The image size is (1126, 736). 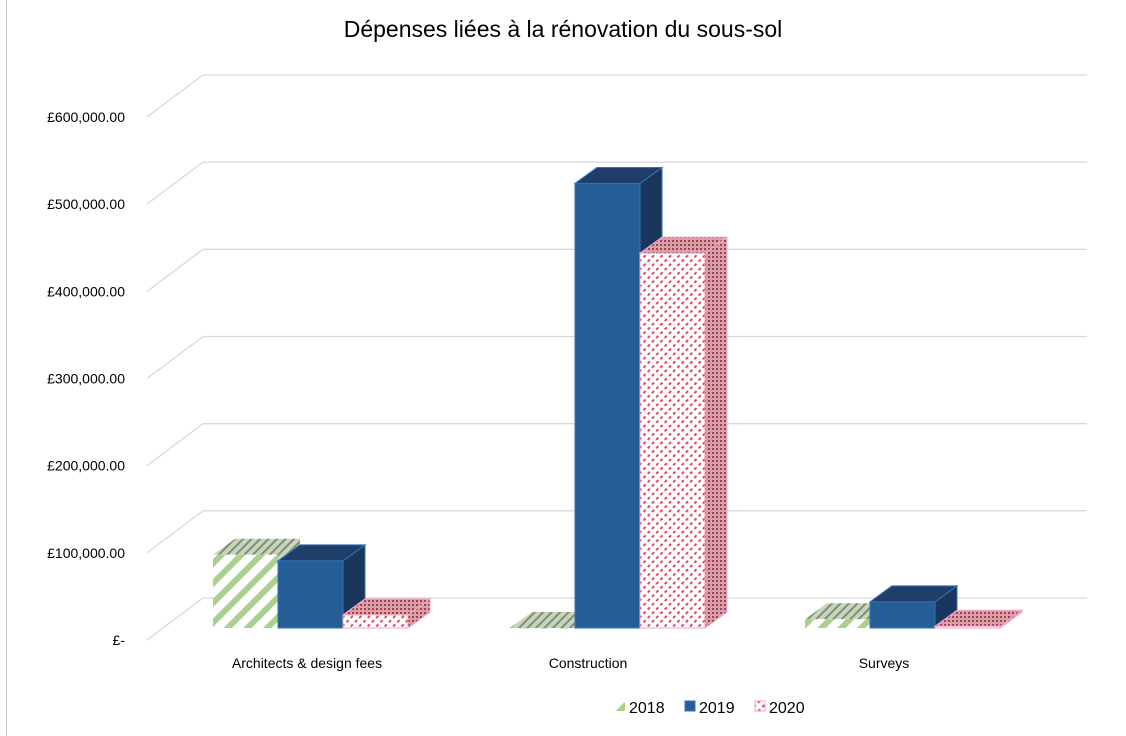 I want to click on category-label: Surveys, so click(x=884, y=663).